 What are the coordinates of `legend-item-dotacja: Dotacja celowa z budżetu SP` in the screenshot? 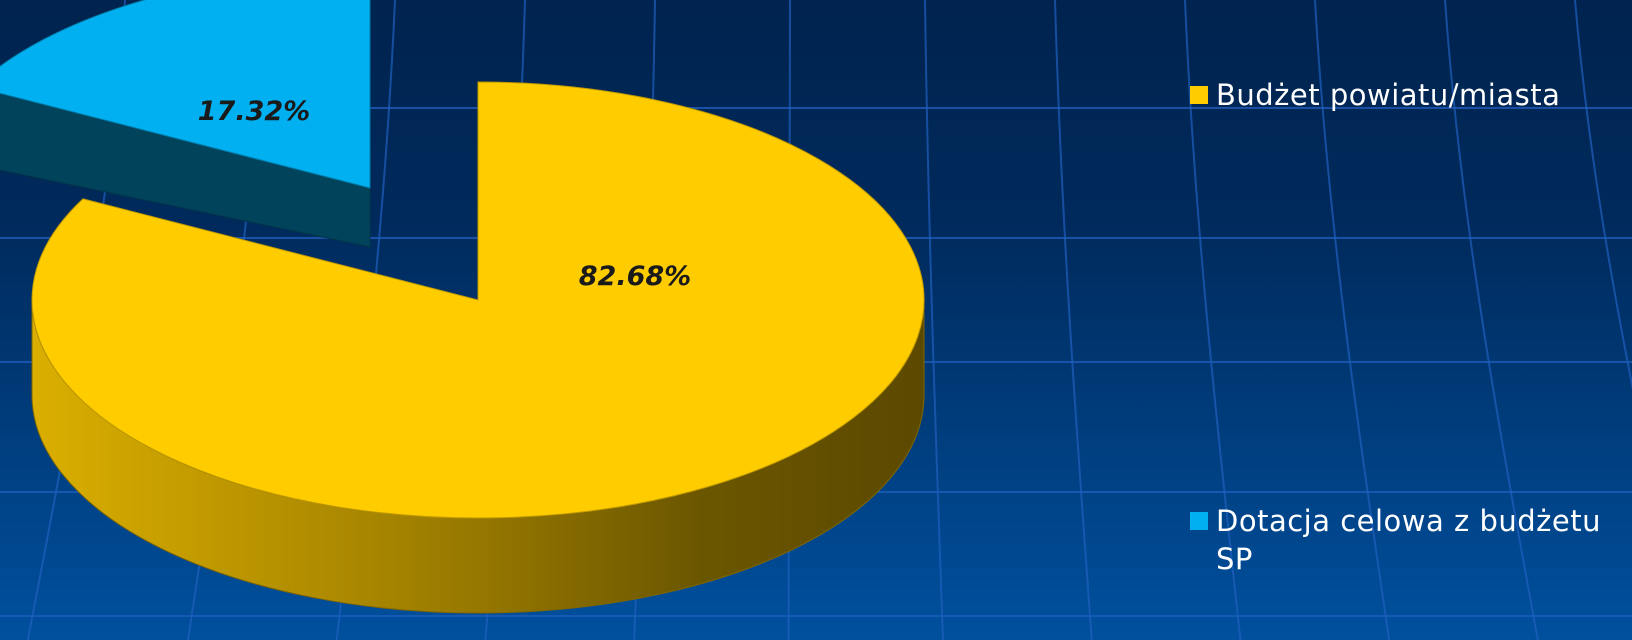 It's located at (1411, 540).